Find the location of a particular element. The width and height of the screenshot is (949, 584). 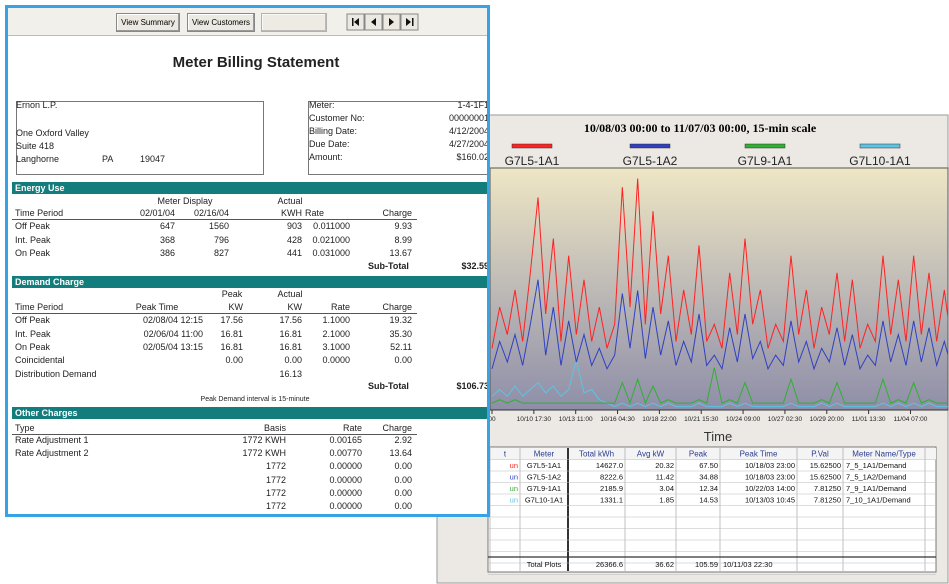

cell: 35.30 is located at coordinates (400, 333).